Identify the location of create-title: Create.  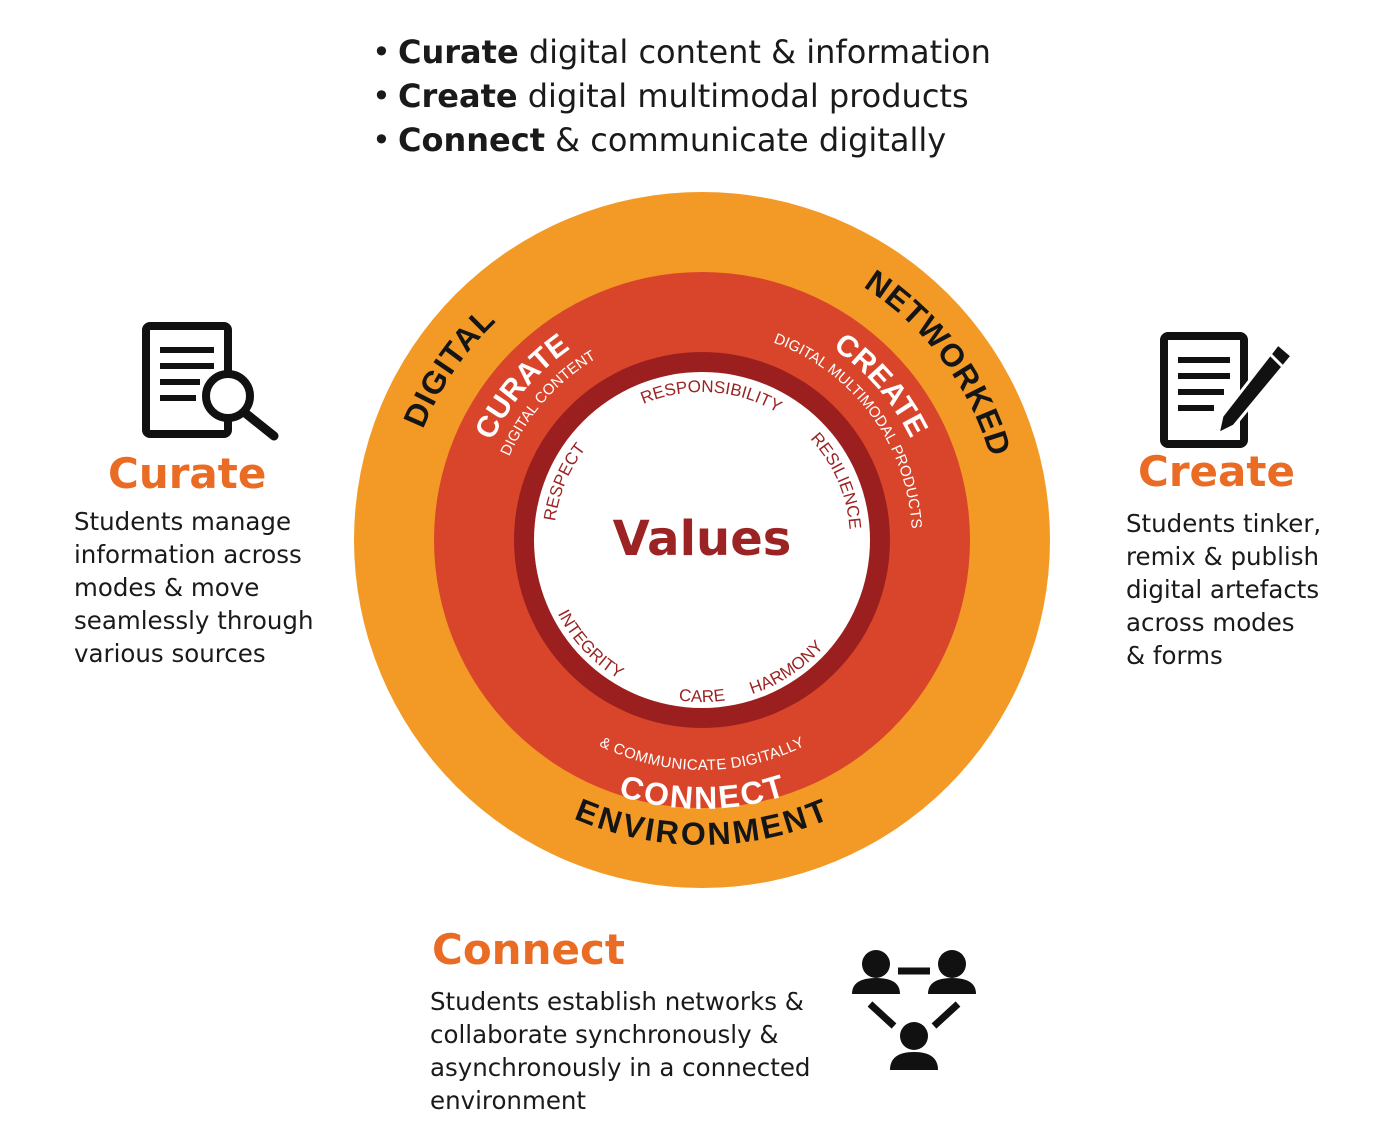
(1216, 471).